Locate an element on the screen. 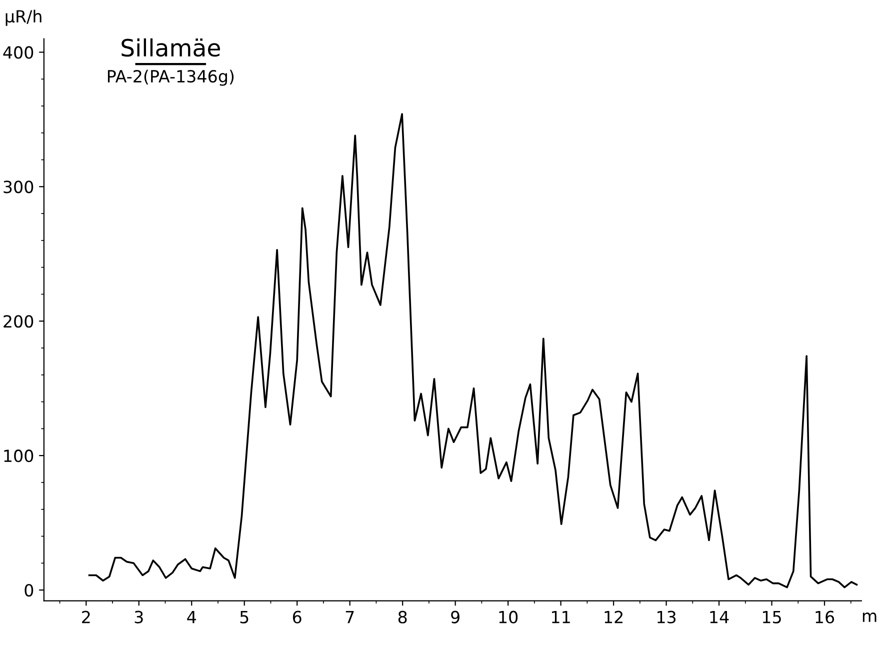 The image size is (879, 646). x-tick-label: 2 is located at coordinates (86, 617).